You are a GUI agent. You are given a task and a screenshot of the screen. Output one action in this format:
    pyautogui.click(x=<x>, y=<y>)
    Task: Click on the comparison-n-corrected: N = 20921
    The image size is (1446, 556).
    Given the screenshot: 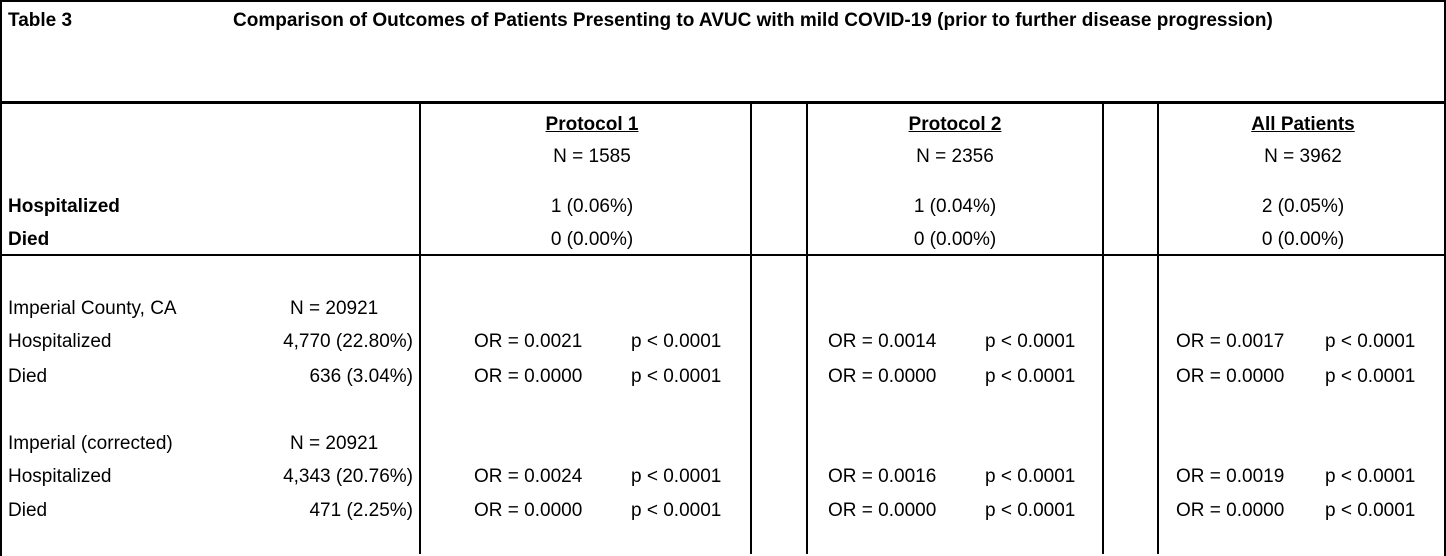 What is the action you would take?
    pyautogui.click(x=334, y=443)
    